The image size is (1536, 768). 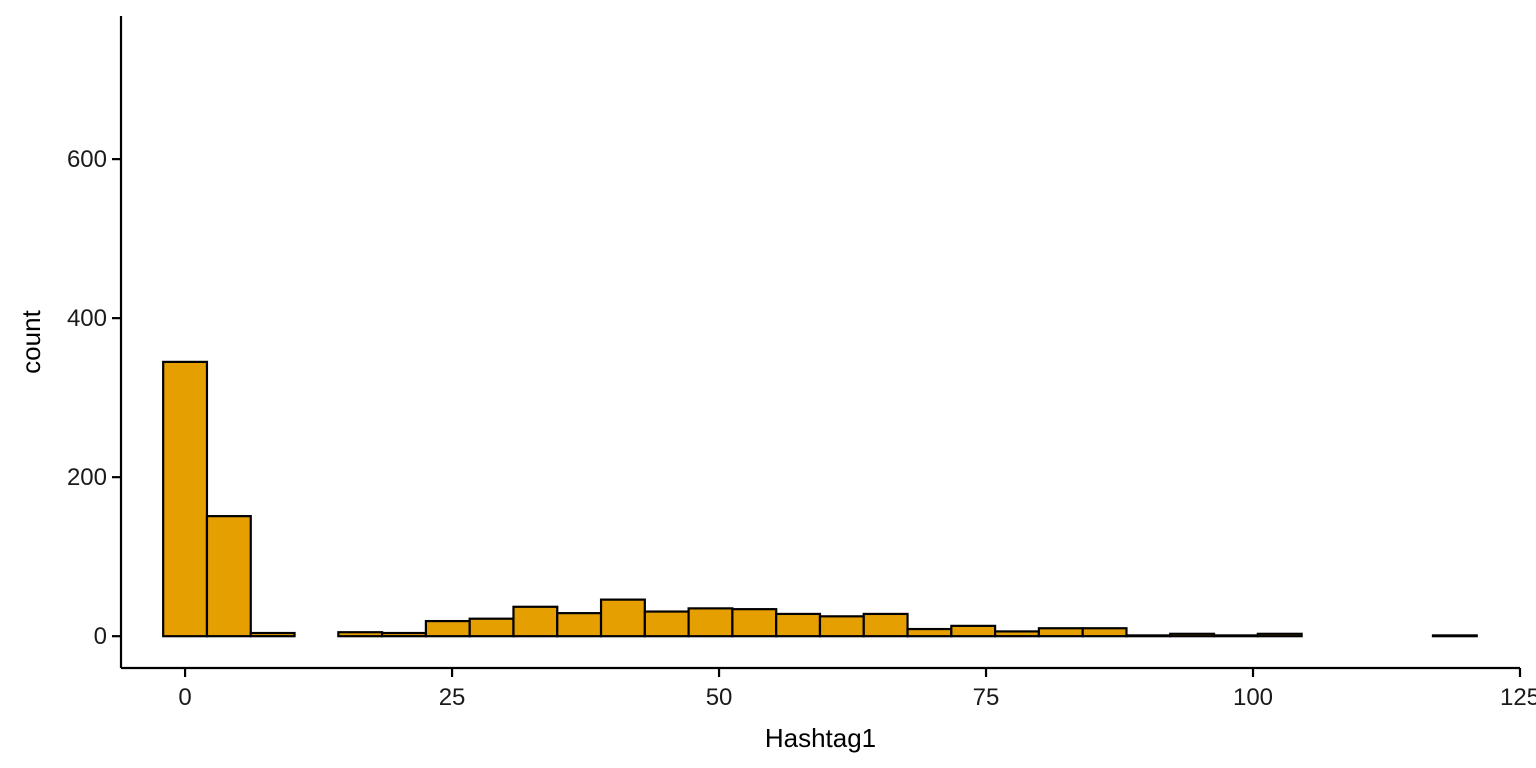 I want to click on x-tick-label: 50, so click(x=719, y=697).